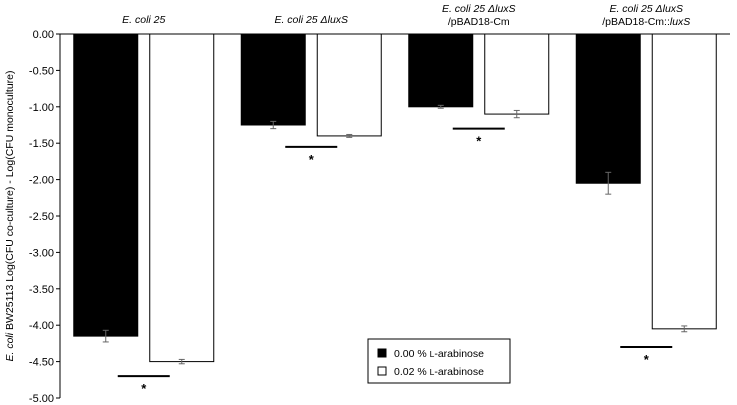  Describe the element at coordinates (412, 354) in the screenshot. I see `legend-label-run-0: 0.00 %` at that location.